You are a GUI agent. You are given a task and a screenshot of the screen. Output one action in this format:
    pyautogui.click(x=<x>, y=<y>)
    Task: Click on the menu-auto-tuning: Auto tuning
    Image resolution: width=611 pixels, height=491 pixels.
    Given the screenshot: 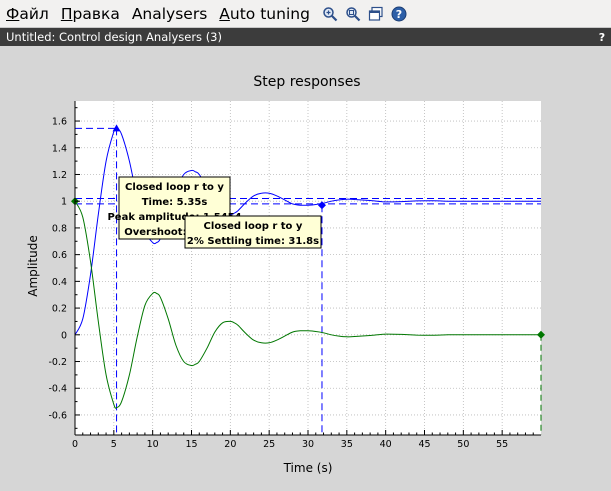 What is the action you would take?
    pyautogui.click(x=264, y=13)
    